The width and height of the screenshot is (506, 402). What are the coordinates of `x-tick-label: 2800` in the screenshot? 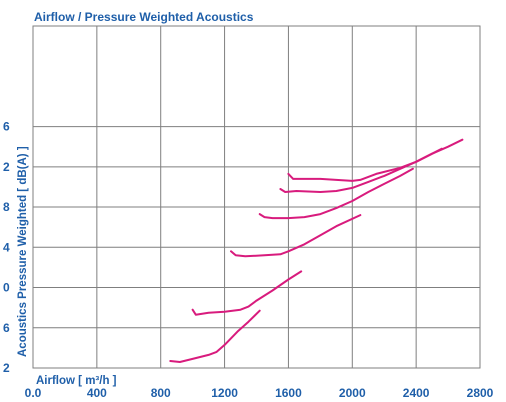 It's located at (480, 393).